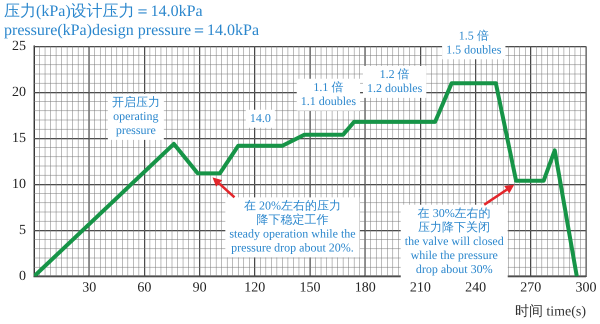  Describe the element at coordinates (255, 288) in the screenshot. I see `x-tick-label: 120` at that location.